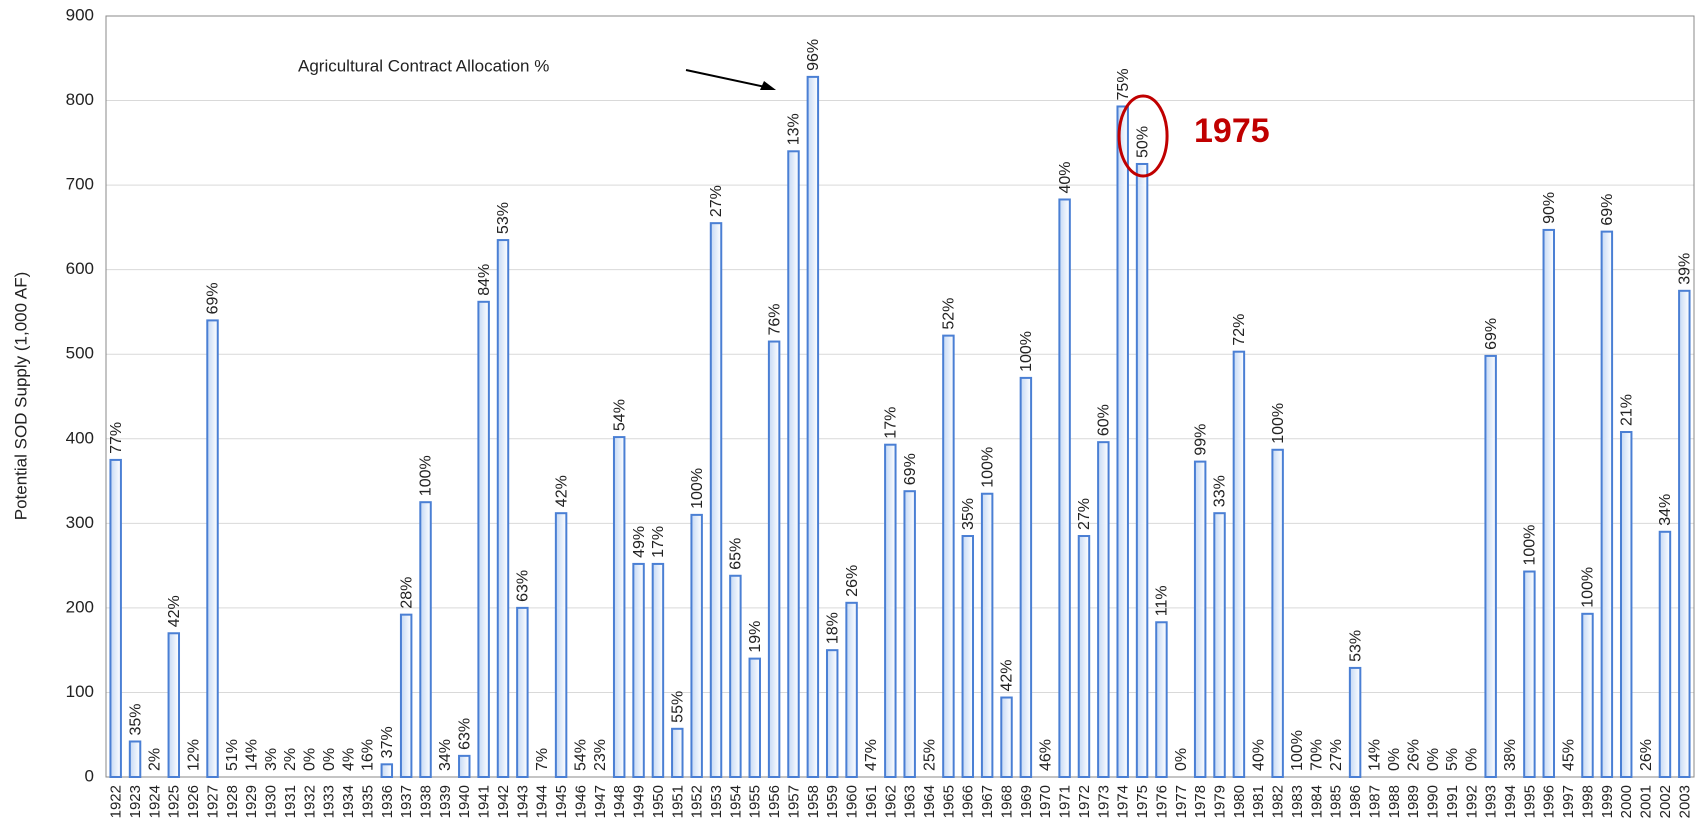 Image resolution: width=1702 pixels, height=839 pixels. What do you see at coordinates (1626, 410) in the screenshot?
I see `allocation-label: 21%` at bounding box center [1626, 410].